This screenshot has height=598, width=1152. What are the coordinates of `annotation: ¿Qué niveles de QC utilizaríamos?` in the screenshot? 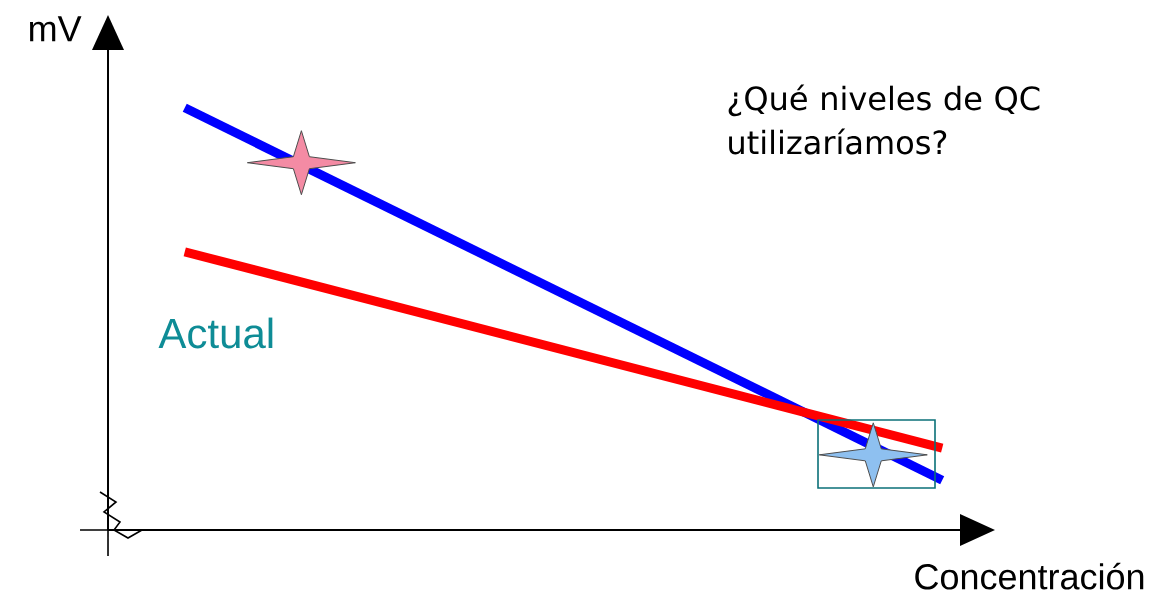 It's located at (884, 119).